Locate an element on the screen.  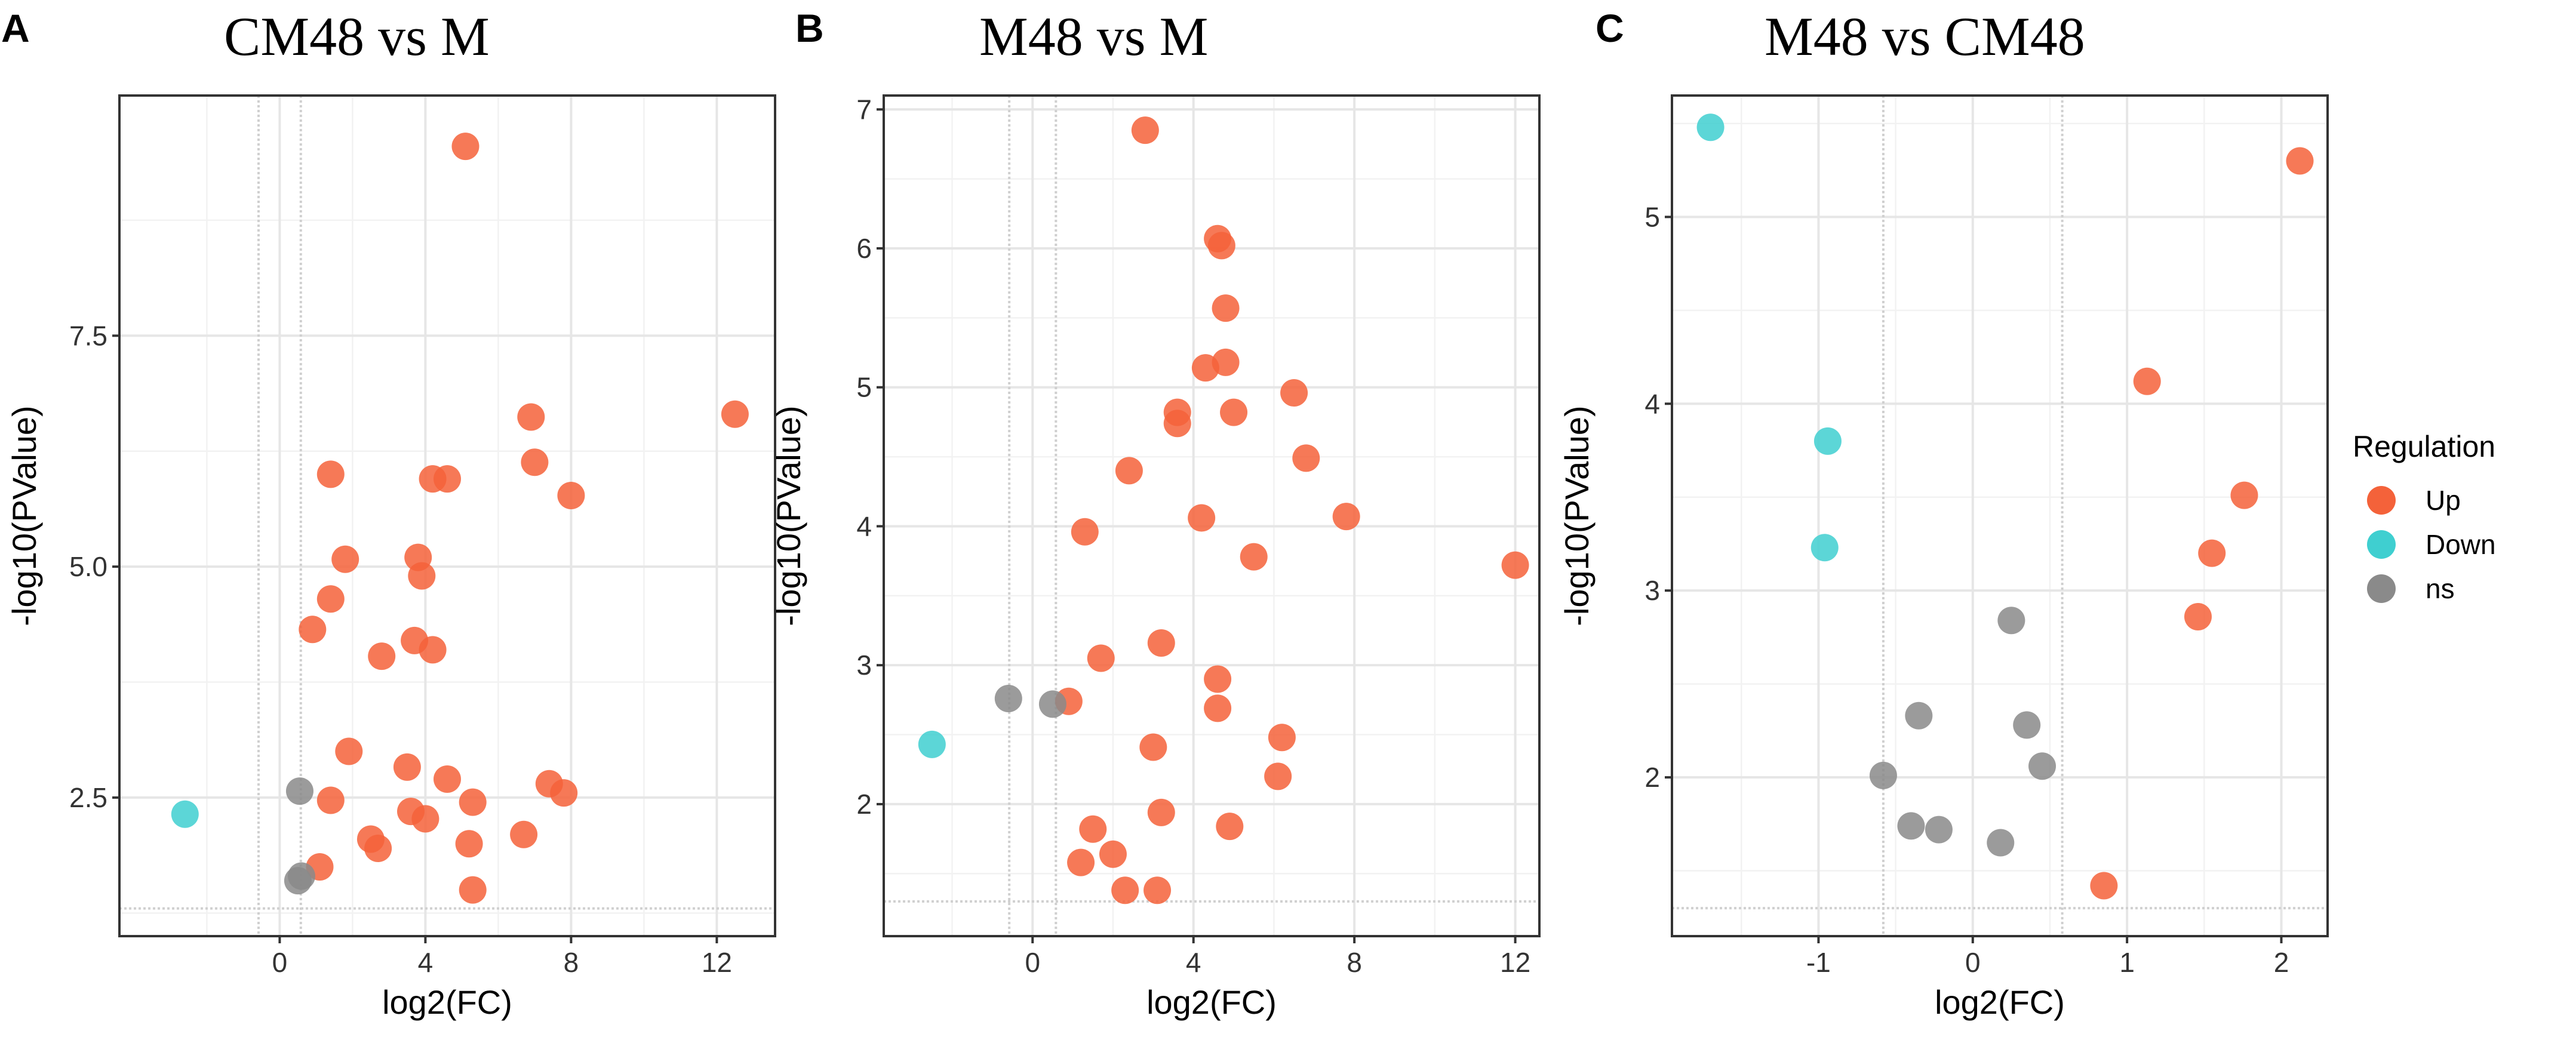
legend-entry-ns: ns is located at coordinates (2411, 588).